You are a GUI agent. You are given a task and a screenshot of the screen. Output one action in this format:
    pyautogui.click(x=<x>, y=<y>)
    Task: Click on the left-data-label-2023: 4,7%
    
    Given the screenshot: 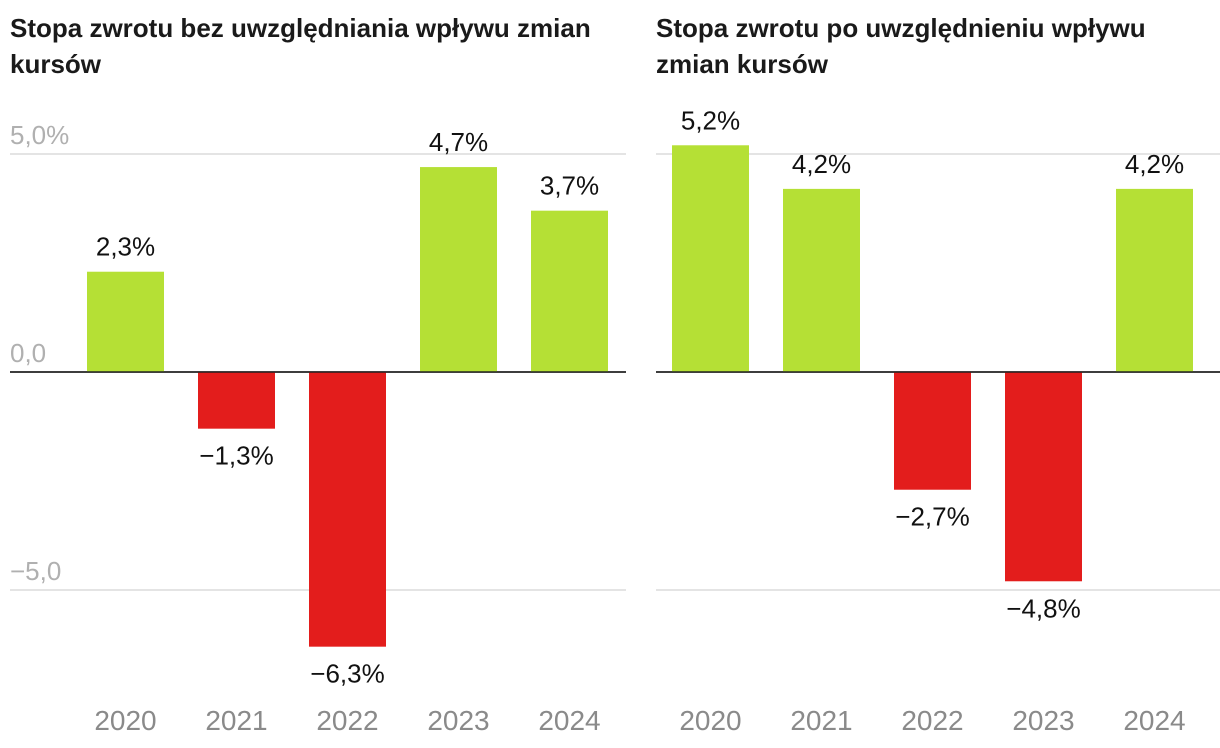 What is the action you would take?
    pyautogui.click(x=458, y=142)
    